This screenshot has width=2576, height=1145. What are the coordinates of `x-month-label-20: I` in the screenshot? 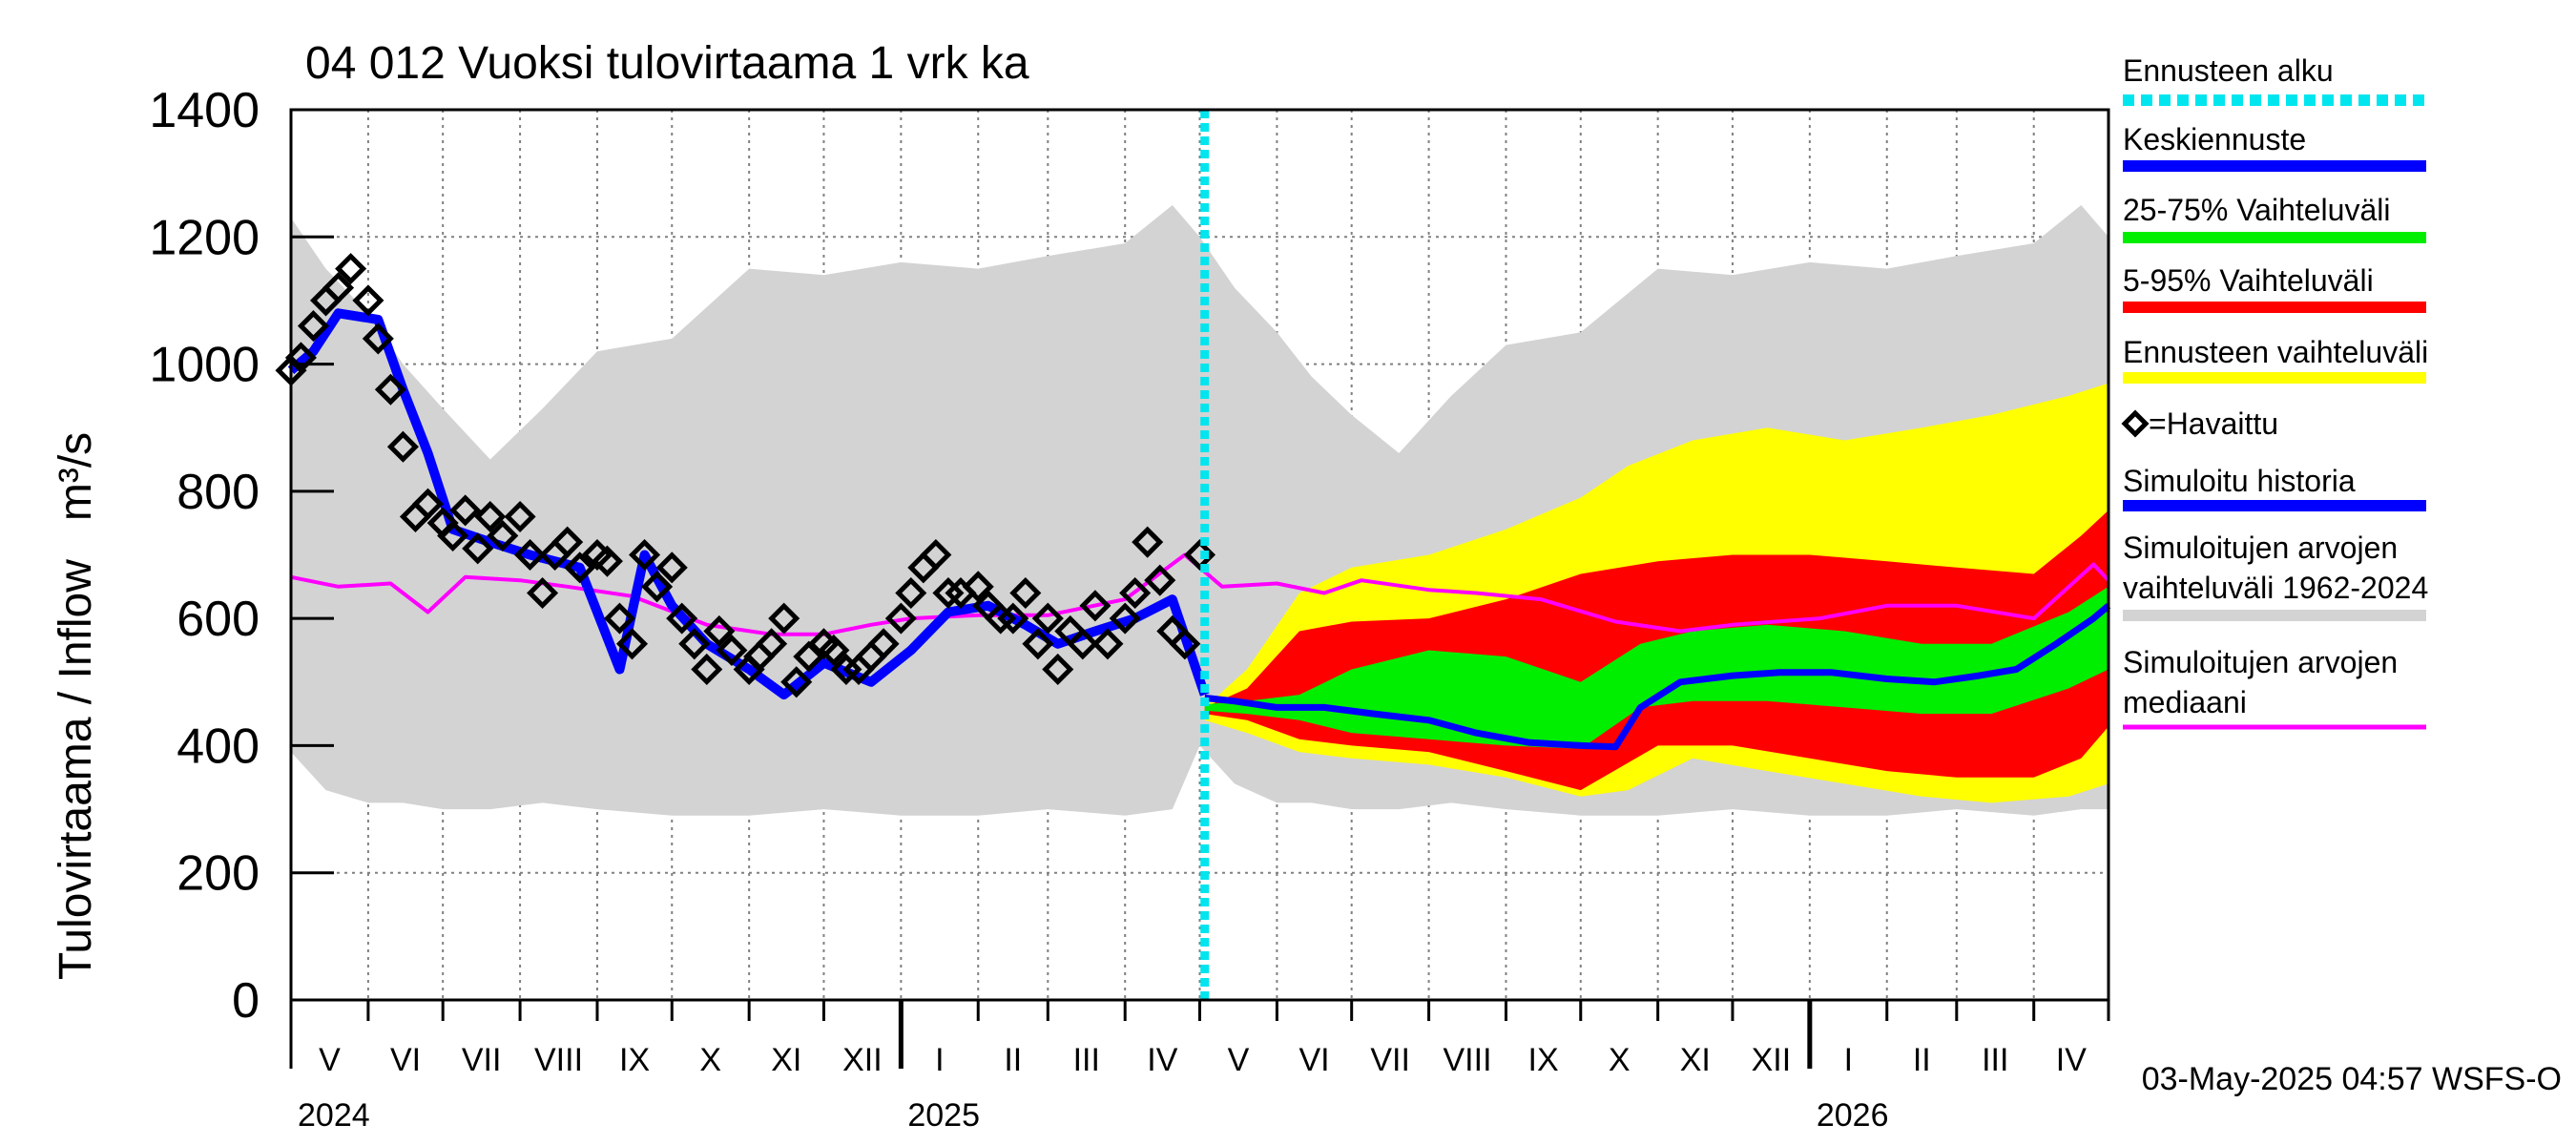 It's located at (1848, 1060).